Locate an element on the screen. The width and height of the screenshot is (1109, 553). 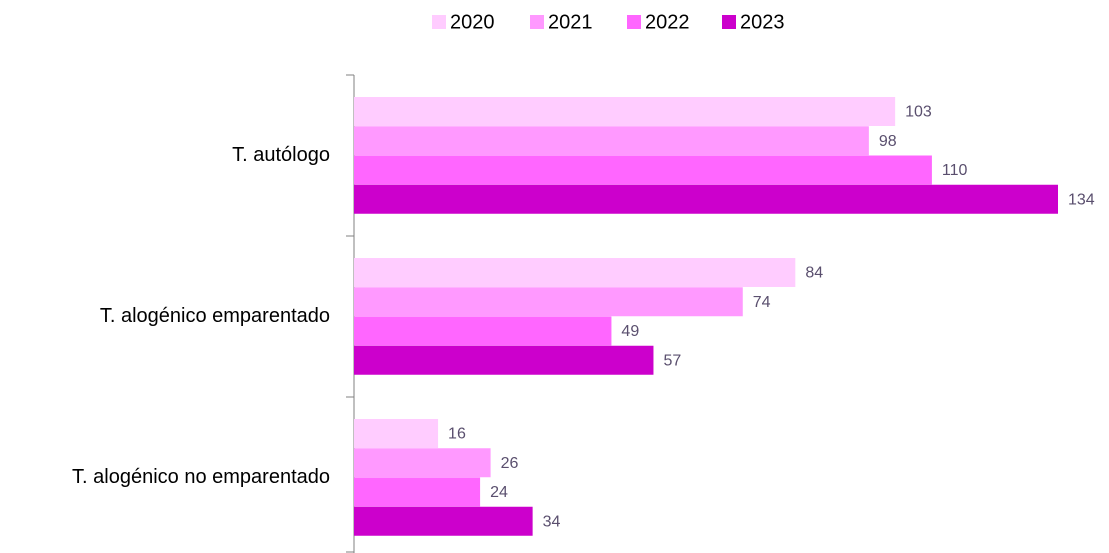
data-label: 49 is located at coordinates (630, 331).